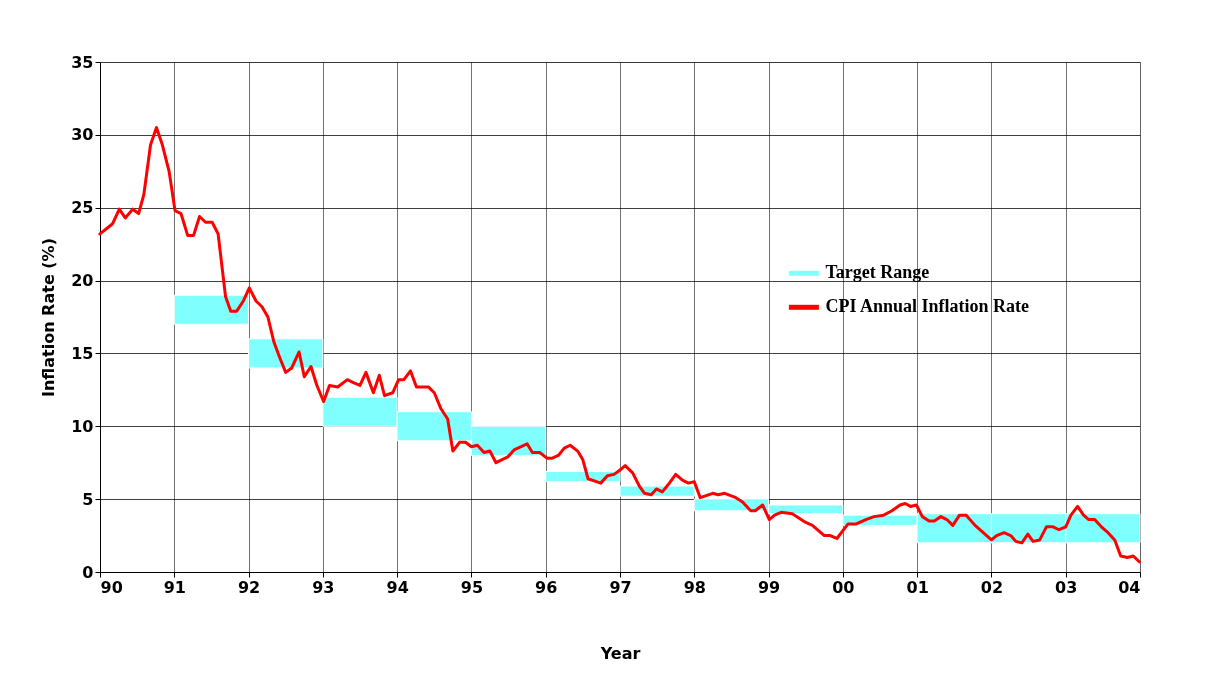  I want to click on y-tick-label: 20, so click(82, 281).